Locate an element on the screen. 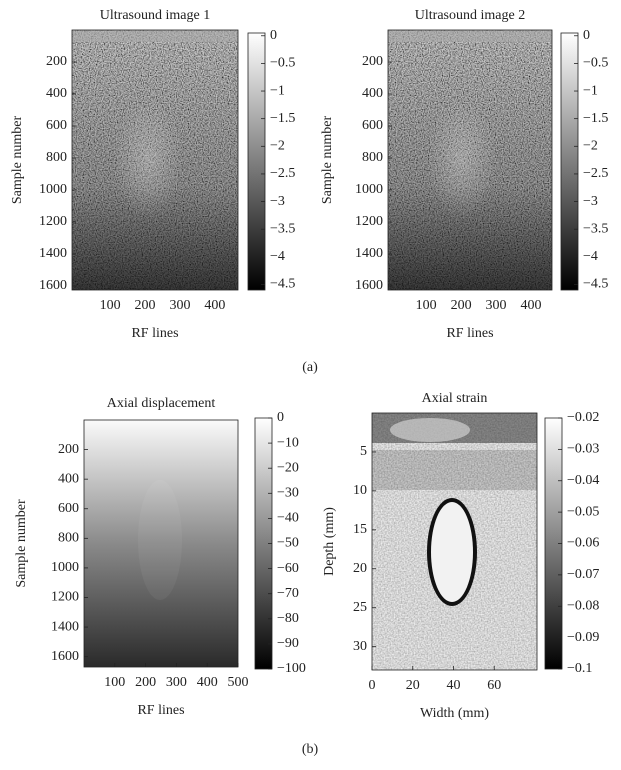  colorbar-tick-label: −80 is located at coordinates (288, 618).